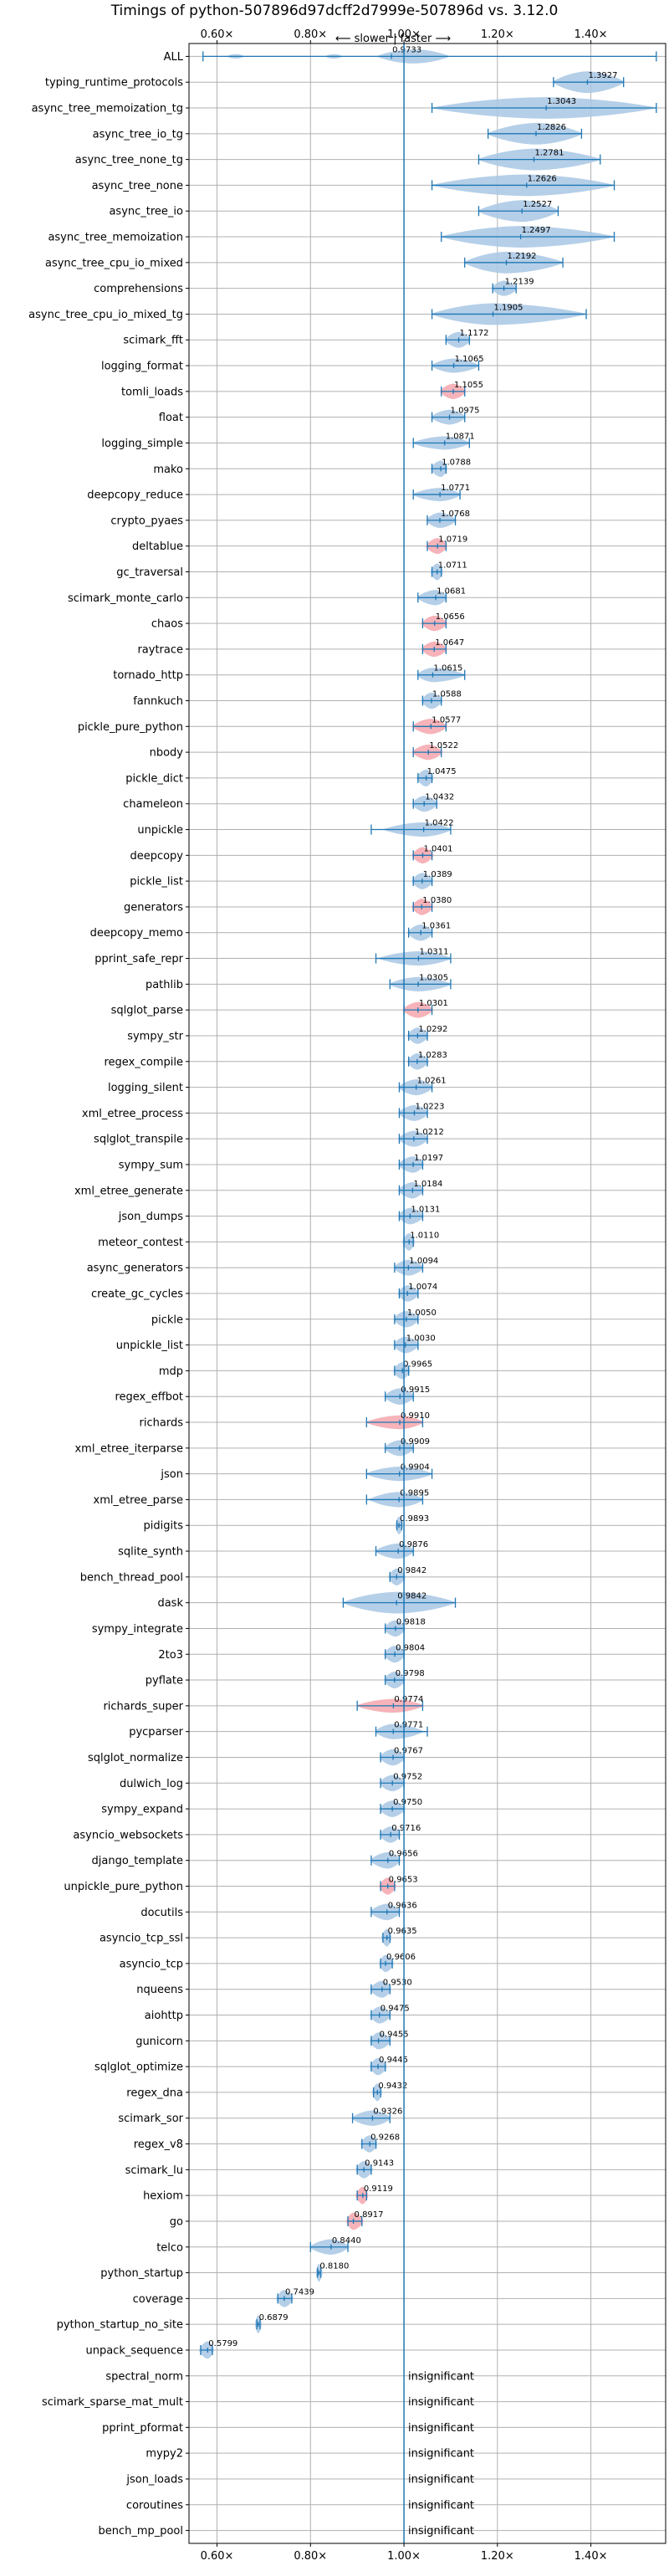  Describe the element at coordinates (155, 1036) in the screenshot. I see `benchmark-label: sympy_str` at that location.